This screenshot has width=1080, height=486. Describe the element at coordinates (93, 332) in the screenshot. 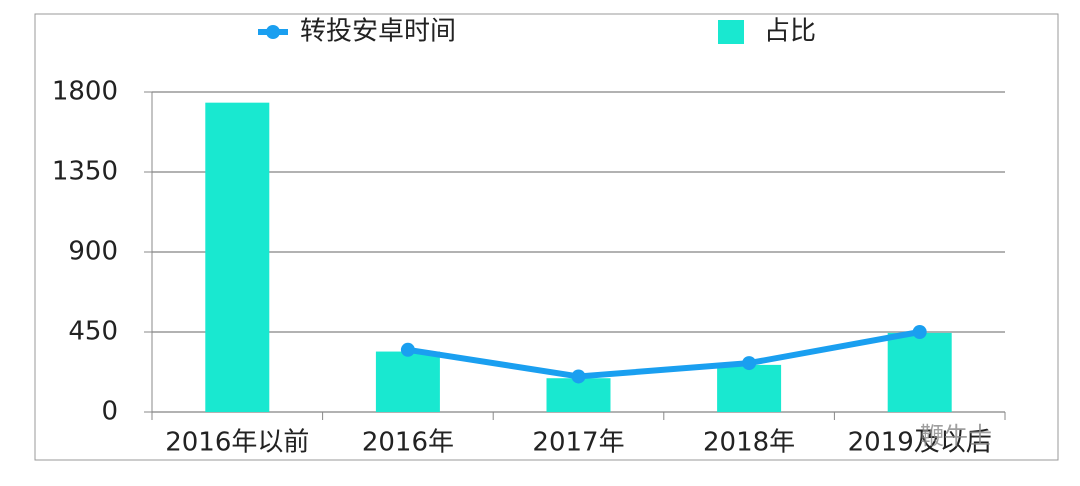

I see `y-tick-label: 450` at that location.